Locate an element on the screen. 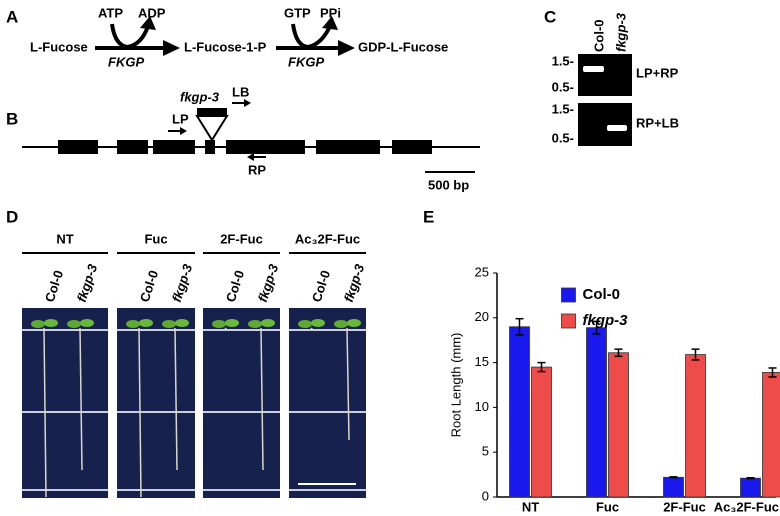 The height and width of the screenshot is (516, 780). gels is located at coordinates (605, 100).